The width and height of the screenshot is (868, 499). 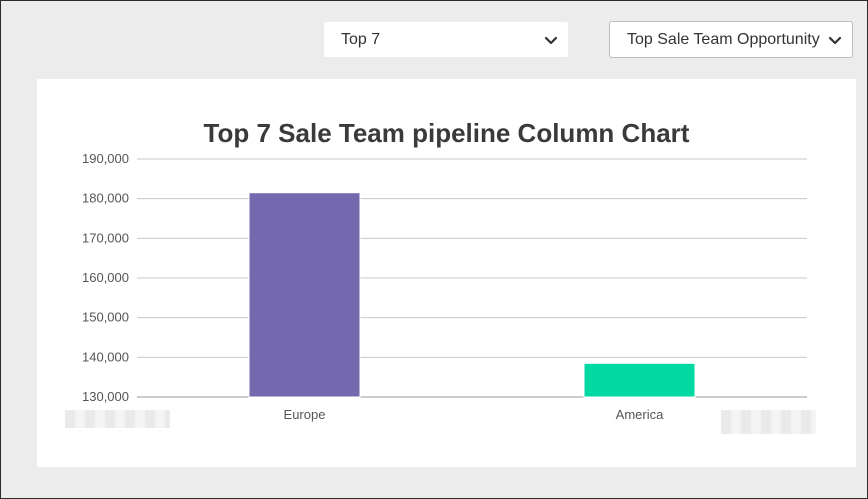 What do you see at coordinates (723, 39) in the screenshot?
I see `metric-select-value: Top Sale Team Opportunity` at bounding box center [723, 39].